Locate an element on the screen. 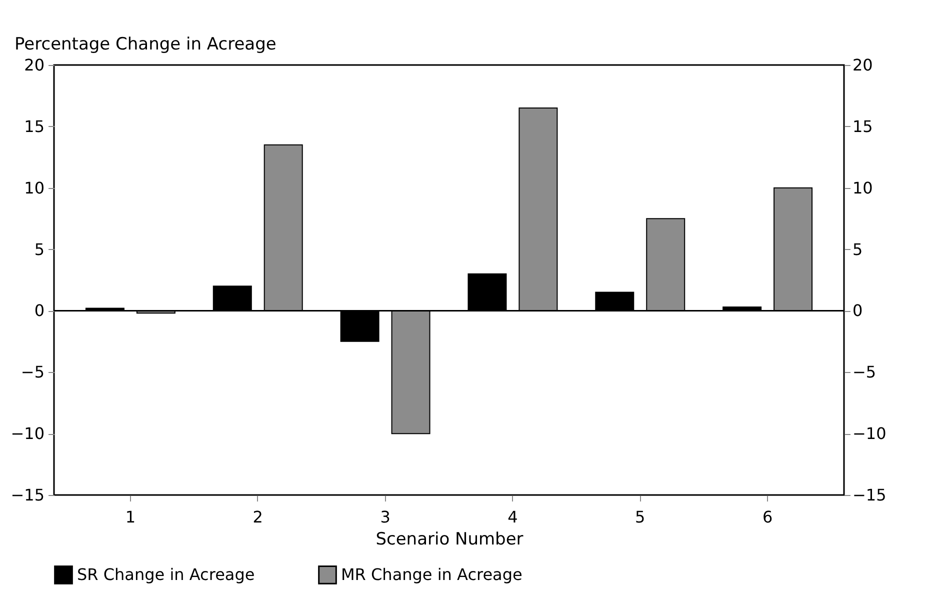 The image size is (945, 603). y2-tick-label: −10 is located at coordinates (869, 434).